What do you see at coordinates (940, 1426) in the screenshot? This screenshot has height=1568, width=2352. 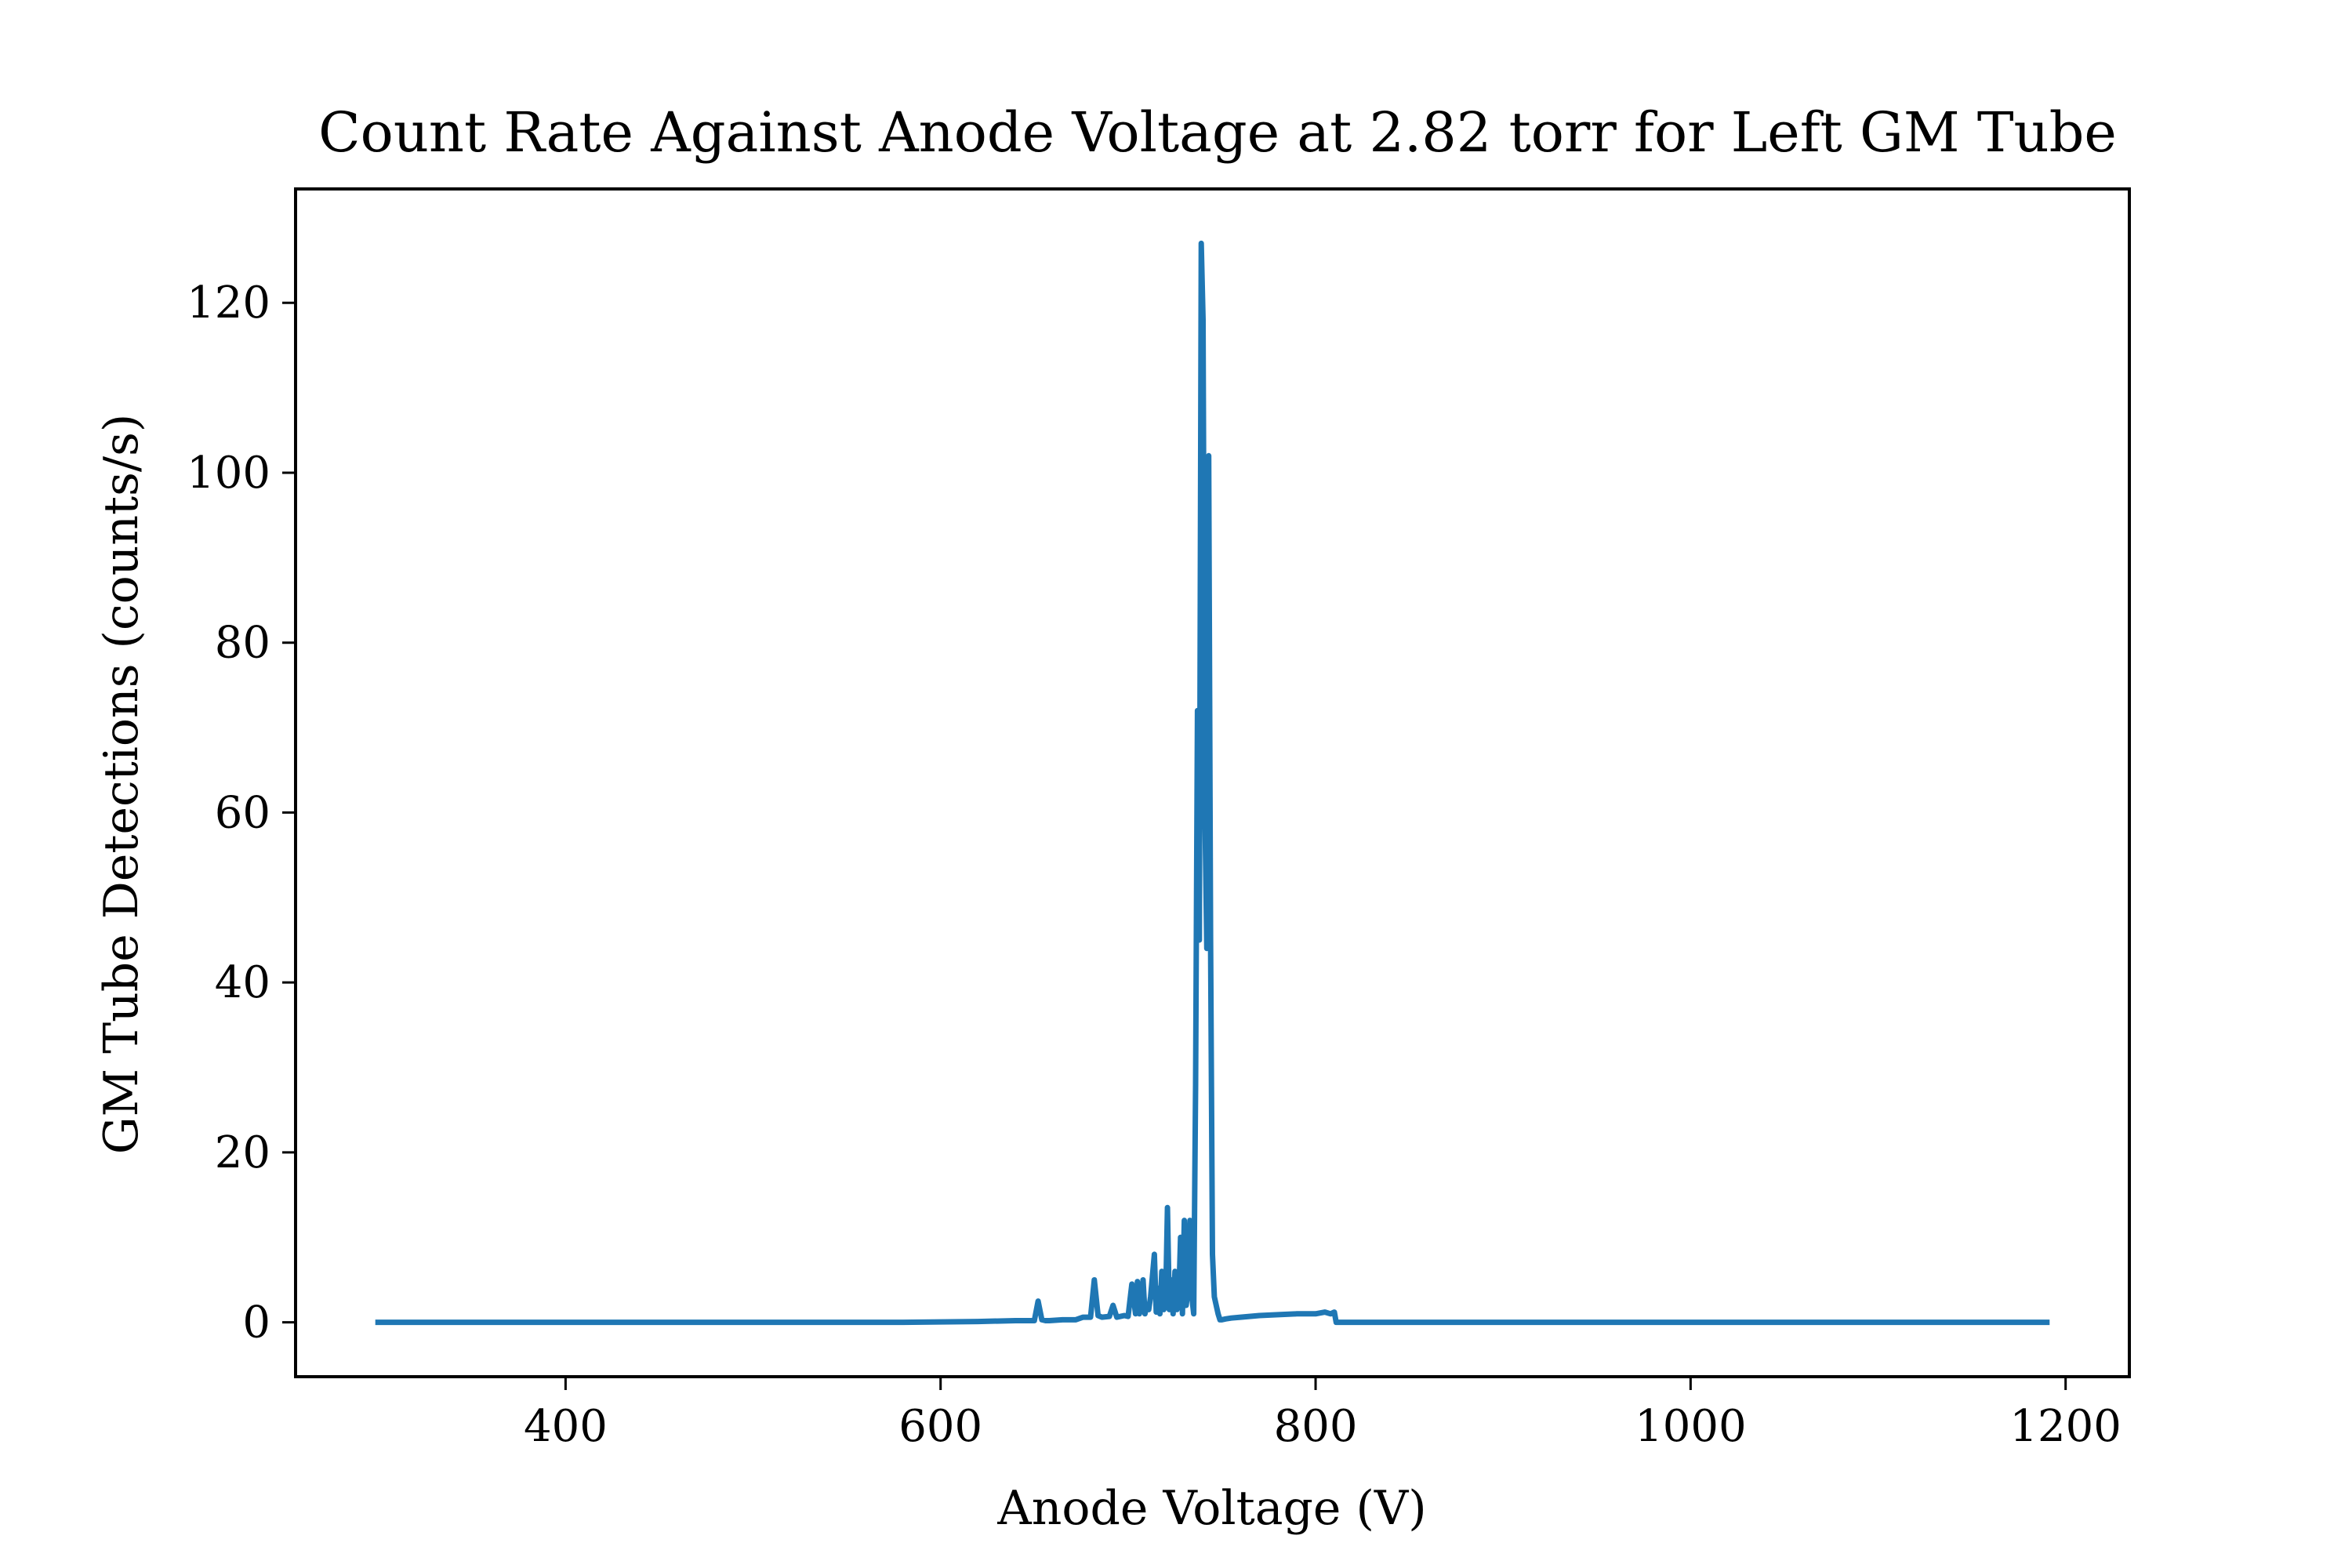 I see `x-tick-label: 600` at bounding box center [940, 1426].